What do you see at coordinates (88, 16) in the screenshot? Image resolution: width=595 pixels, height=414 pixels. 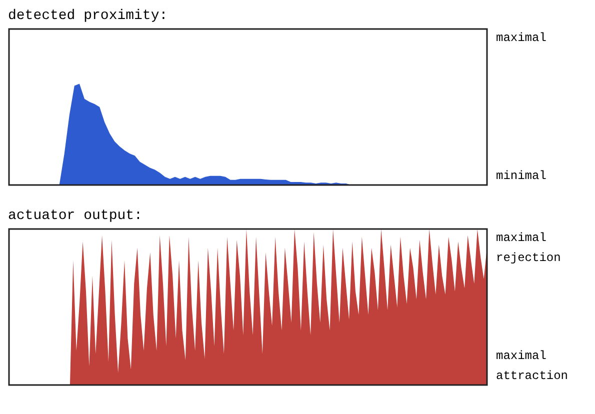 I see `chart-title: detected proximity:` at bounding box center [88, 16].